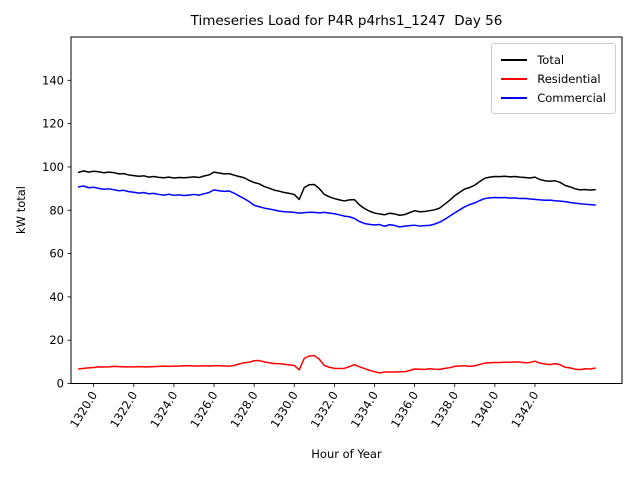  I want to click on legend-label-commercial: Commercial, so click(571, 97).